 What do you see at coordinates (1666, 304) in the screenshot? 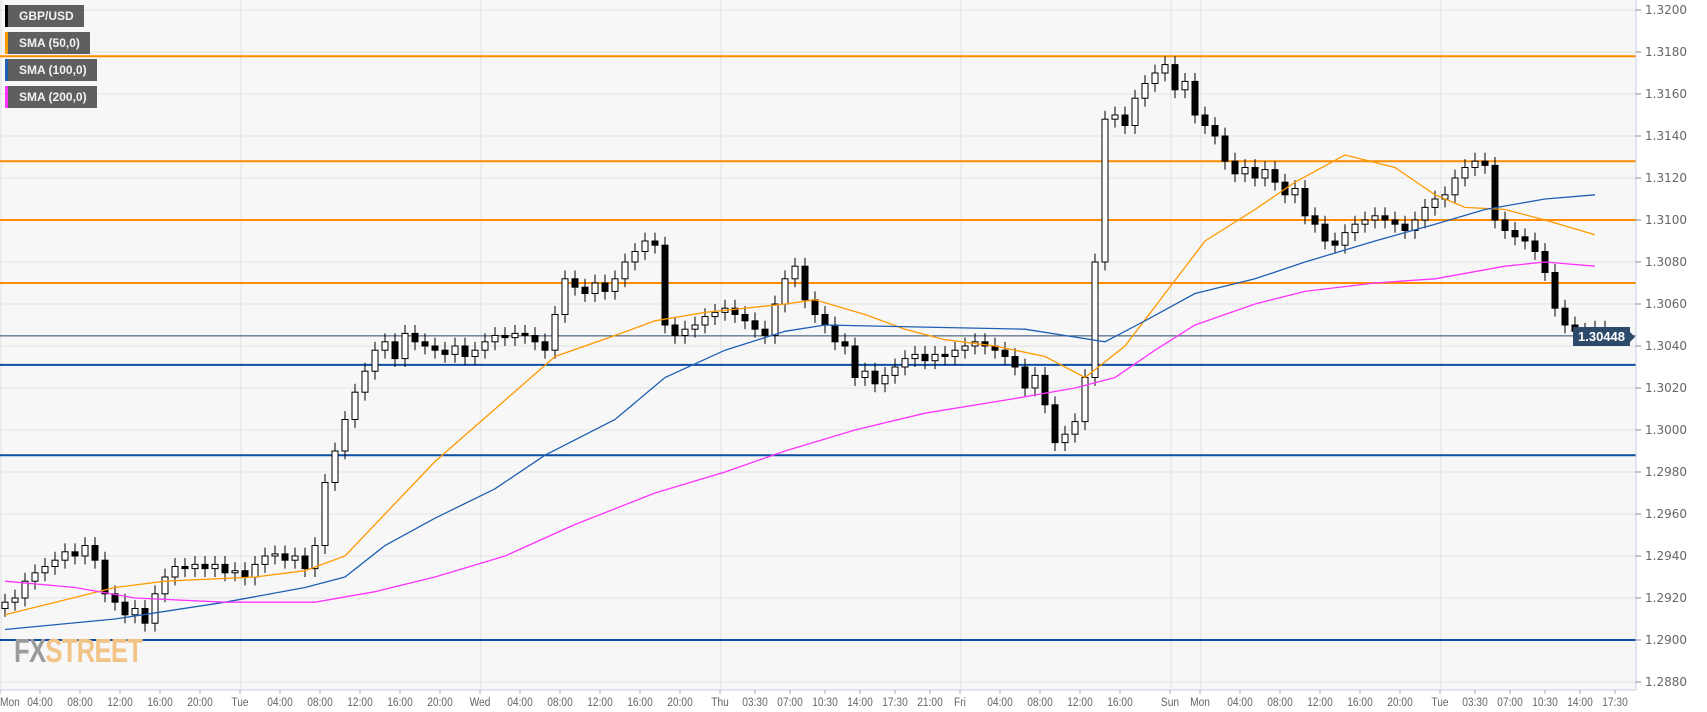
I see `y-tick-label: 1.3060` at bounding box center [1666, 304].